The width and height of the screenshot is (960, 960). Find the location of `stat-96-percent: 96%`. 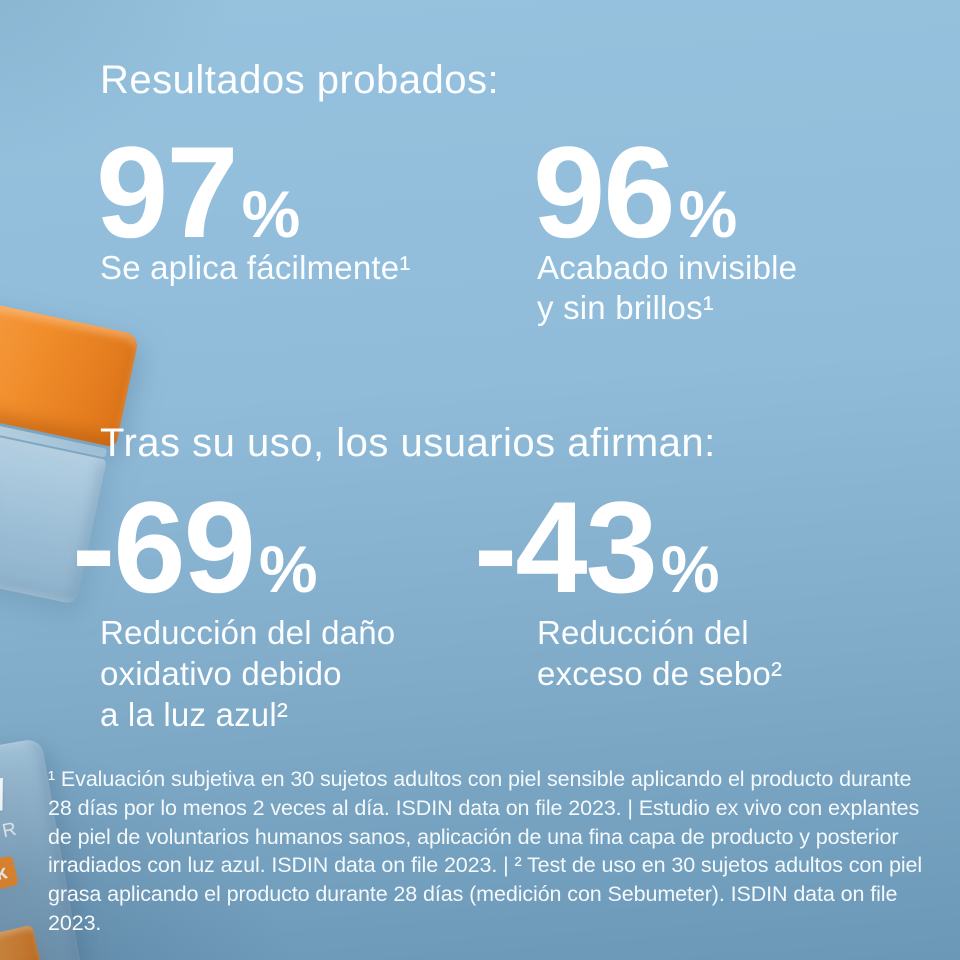

stat-96-percent: 96% is located at coordinates (635, 192).